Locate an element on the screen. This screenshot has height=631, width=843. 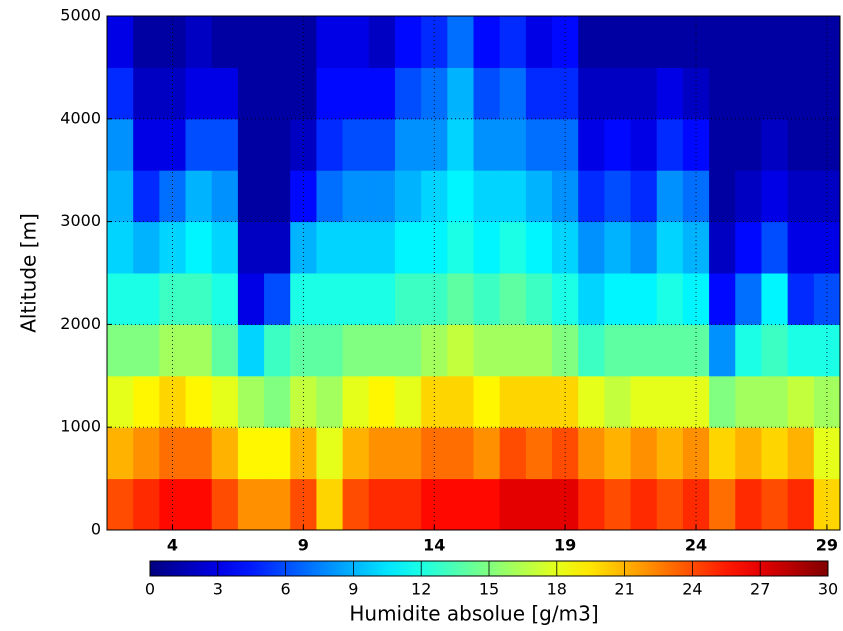
colorbar-tick-label: 18 is located at coordinates (557, 589).